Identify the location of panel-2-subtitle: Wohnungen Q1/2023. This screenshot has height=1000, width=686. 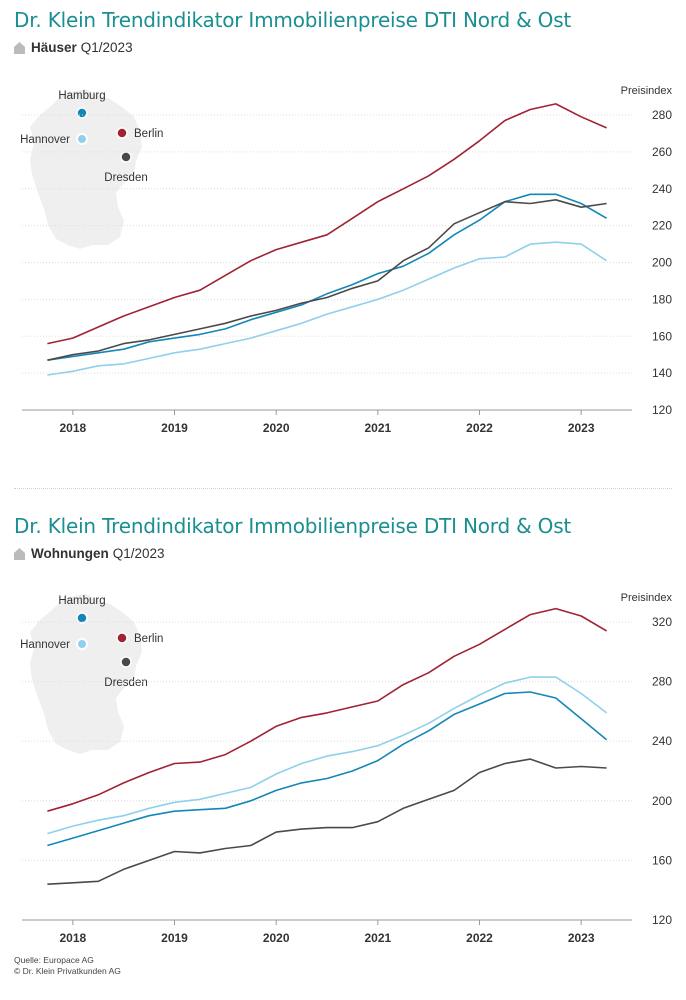
(89, 553).